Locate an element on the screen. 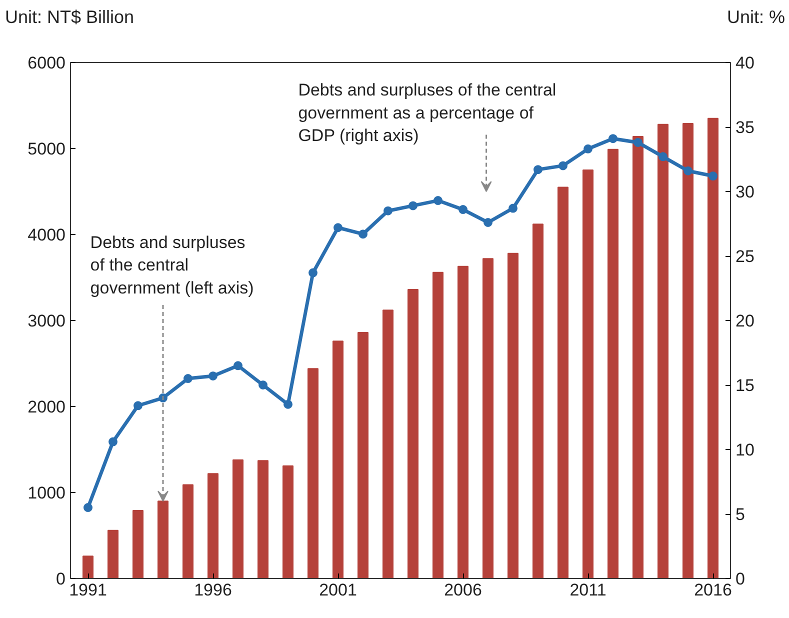  annotation: Debts and surpluses of the central government (left axis) is located at coordinates (172, 265).